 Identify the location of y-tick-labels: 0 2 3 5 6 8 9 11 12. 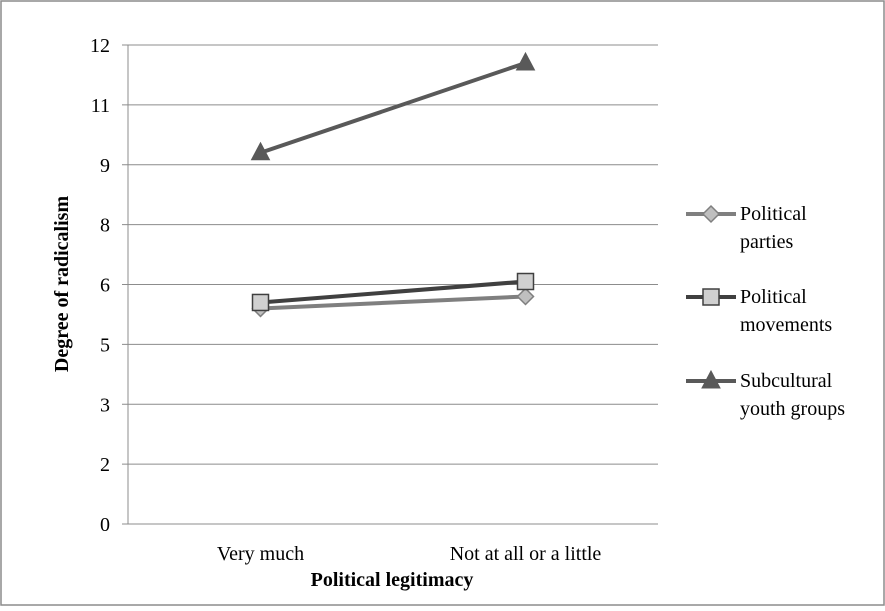
(100, 285).